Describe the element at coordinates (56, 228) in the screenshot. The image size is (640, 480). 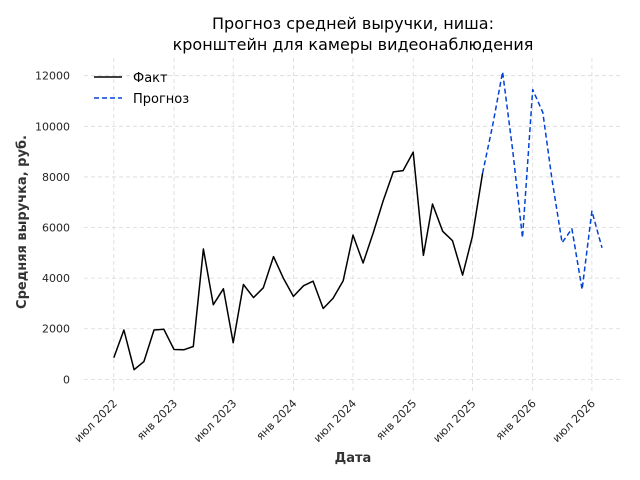
I see `y-tick-label: 6000` at that location.